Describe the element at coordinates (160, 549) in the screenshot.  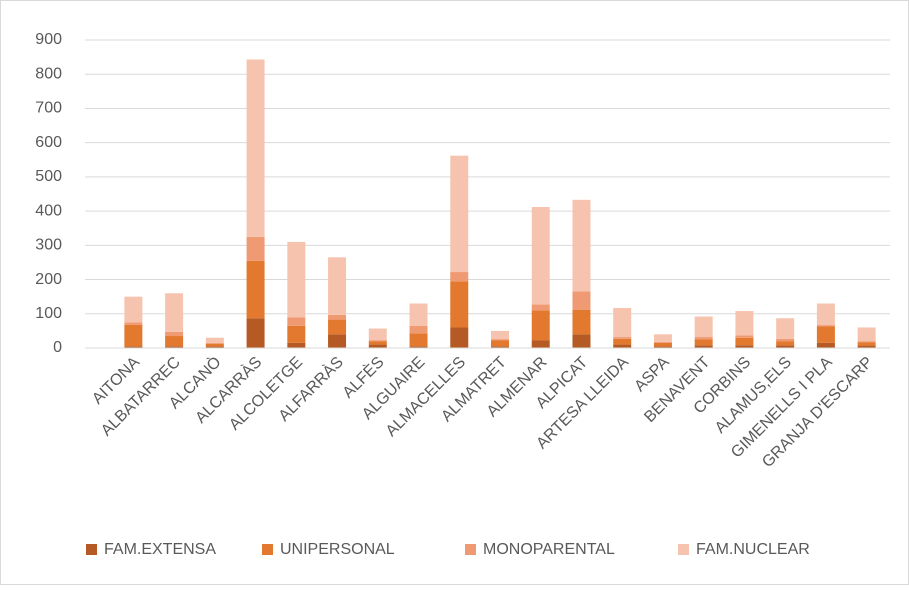
I see `legend-label: FAM.EXTENSA` at that location.